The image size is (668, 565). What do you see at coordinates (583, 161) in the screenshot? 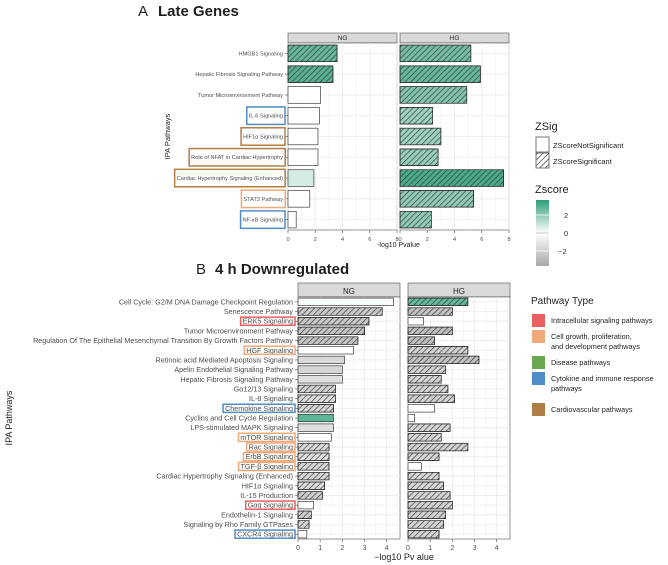
I see `zsig-label-significant: ZScoreSignificant` at bounding box center [583, 161].